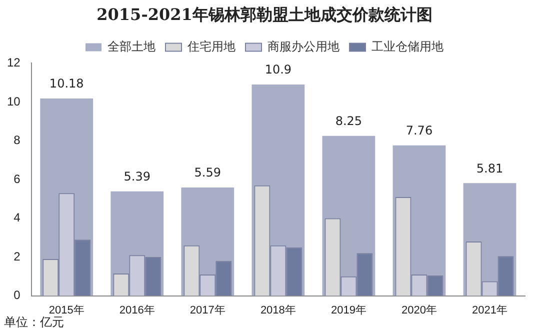  Describe the element at coordinates (66, 83) in the screenshot. I see `data-label: 10.18` at that location.